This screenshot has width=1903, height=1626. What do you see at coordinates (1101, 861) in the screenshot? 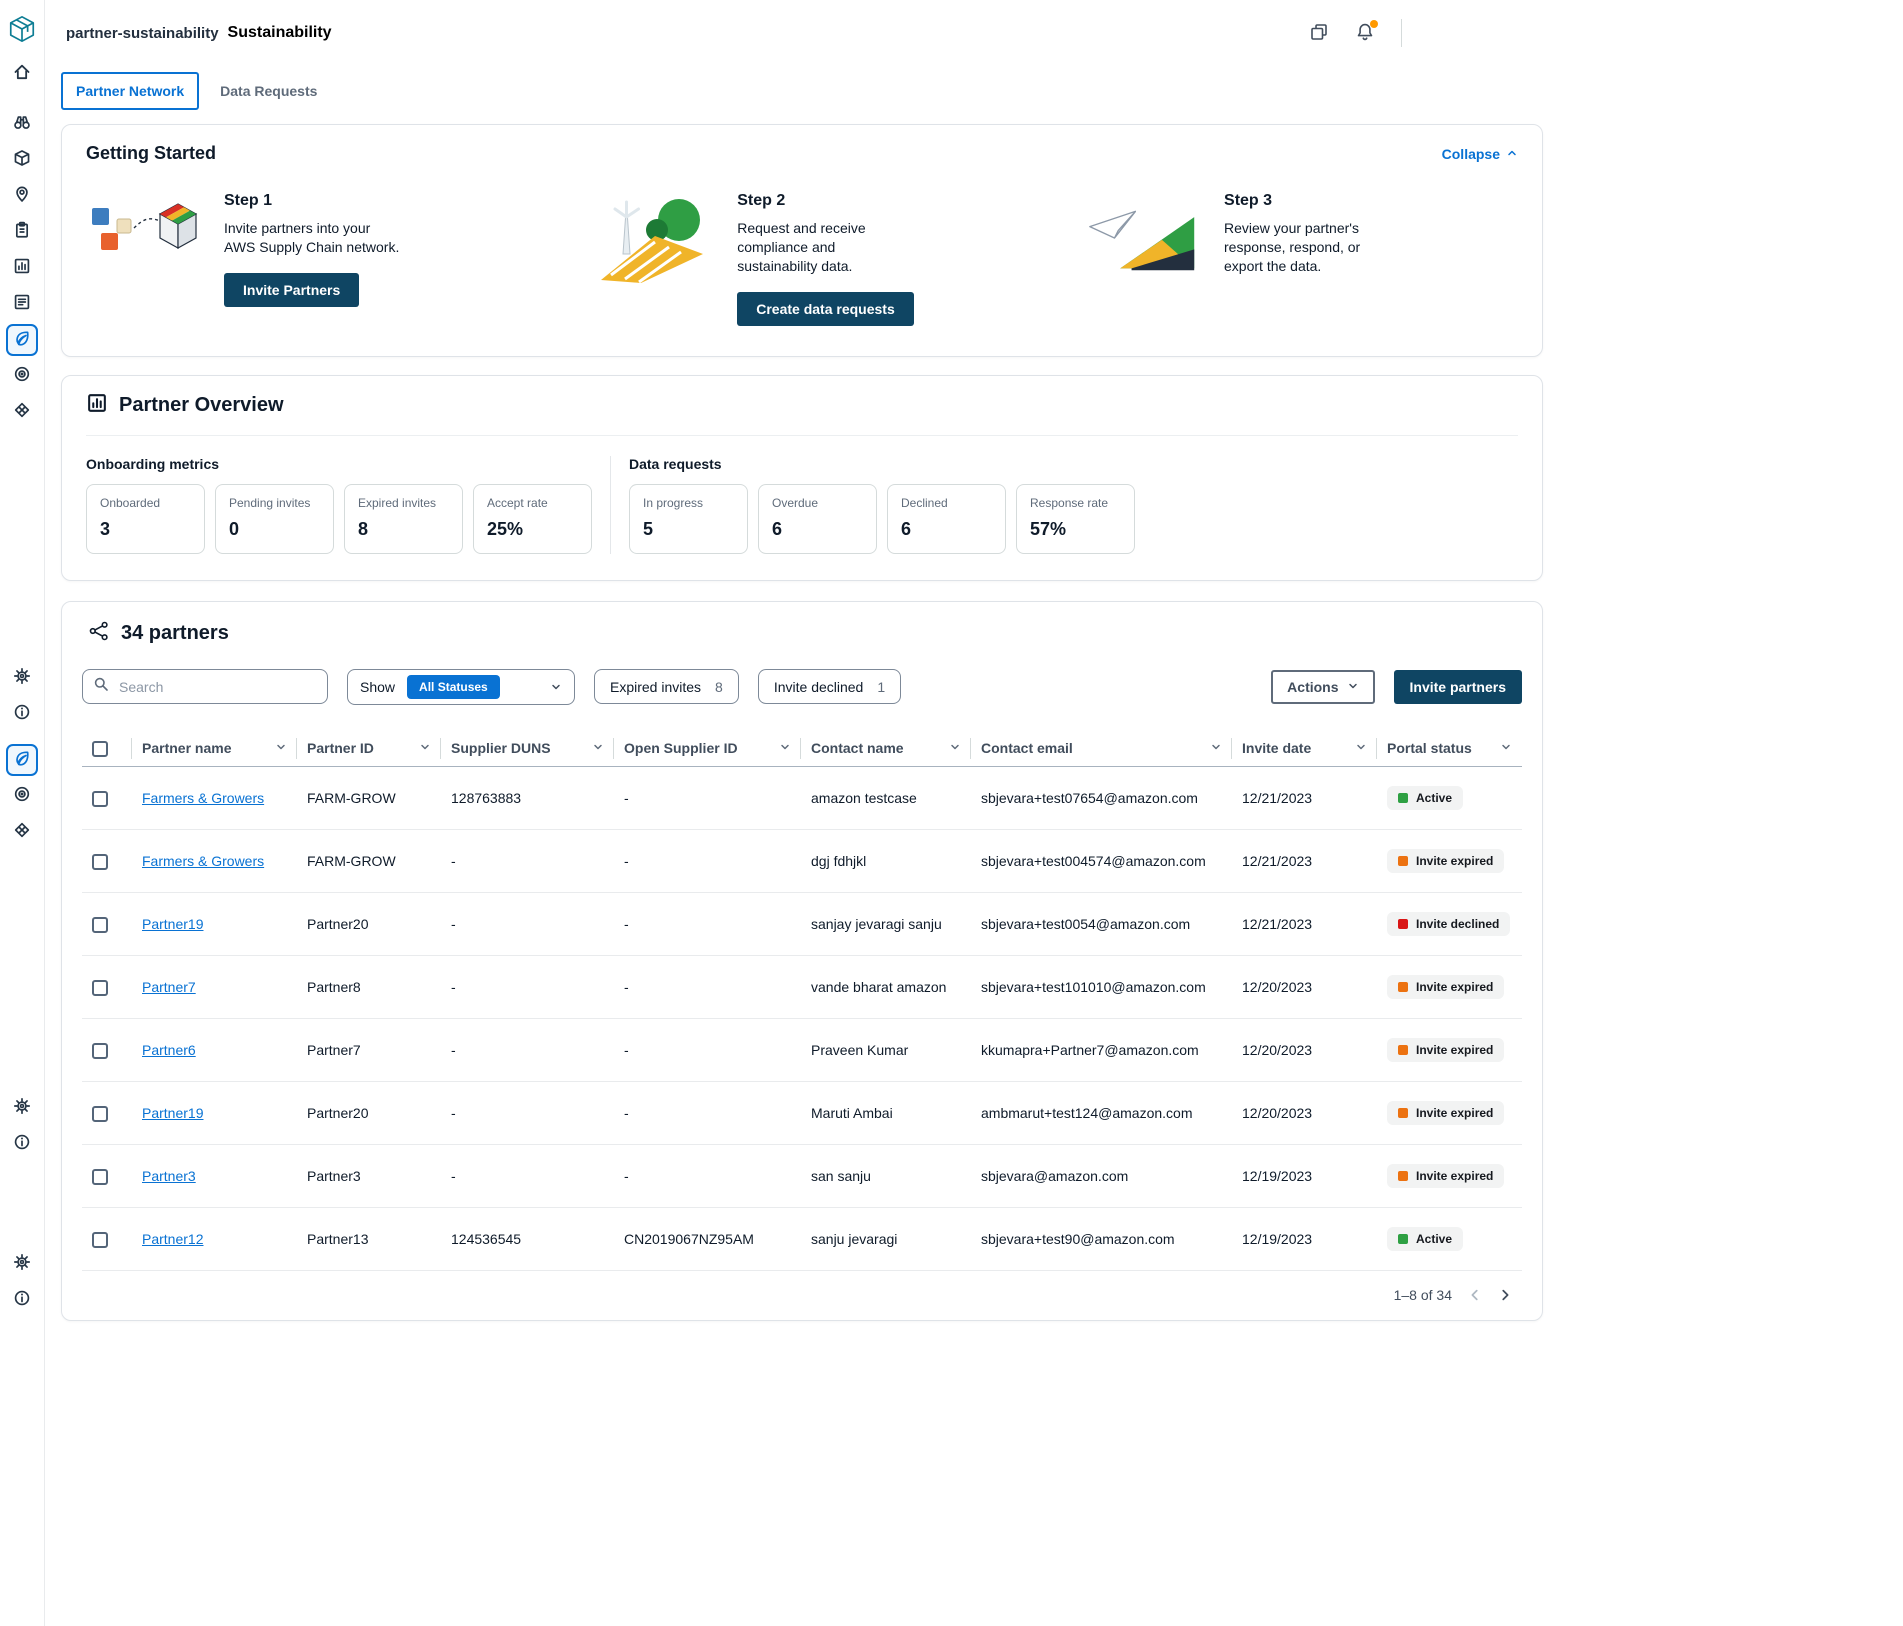
I see `contact-email-cell: sbjevara+test004574@amazon.com` at bounding box center [1101, 861].